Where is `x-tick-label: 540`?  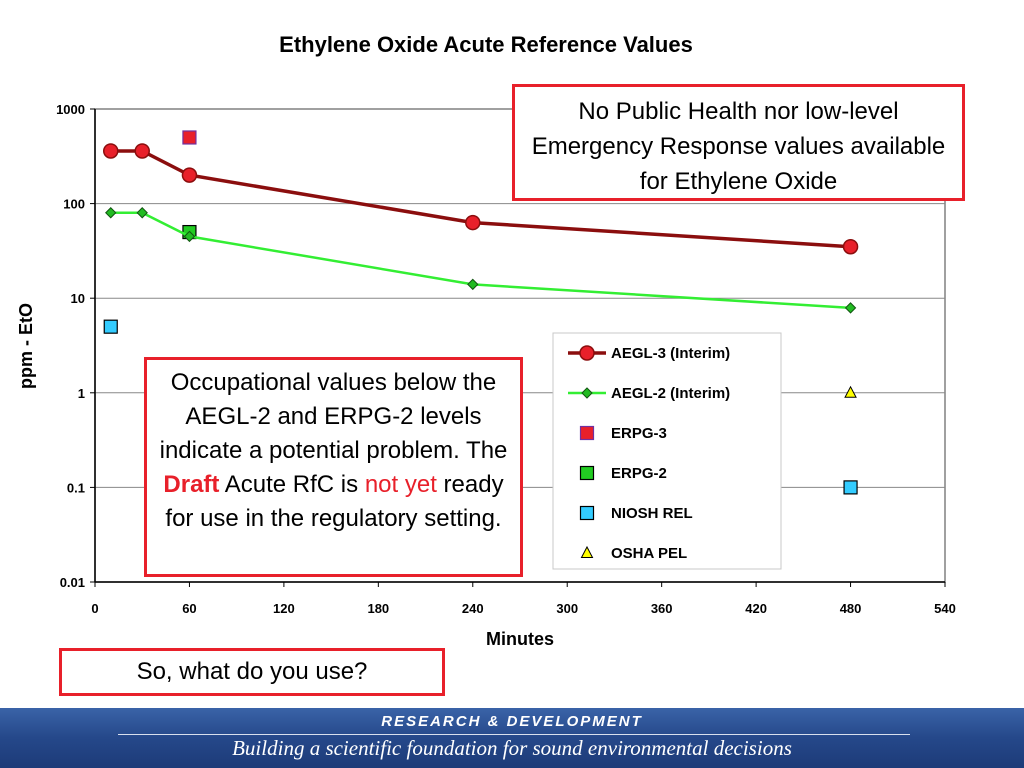 x-tick-label: 540 is located at coordinates (945, 608).